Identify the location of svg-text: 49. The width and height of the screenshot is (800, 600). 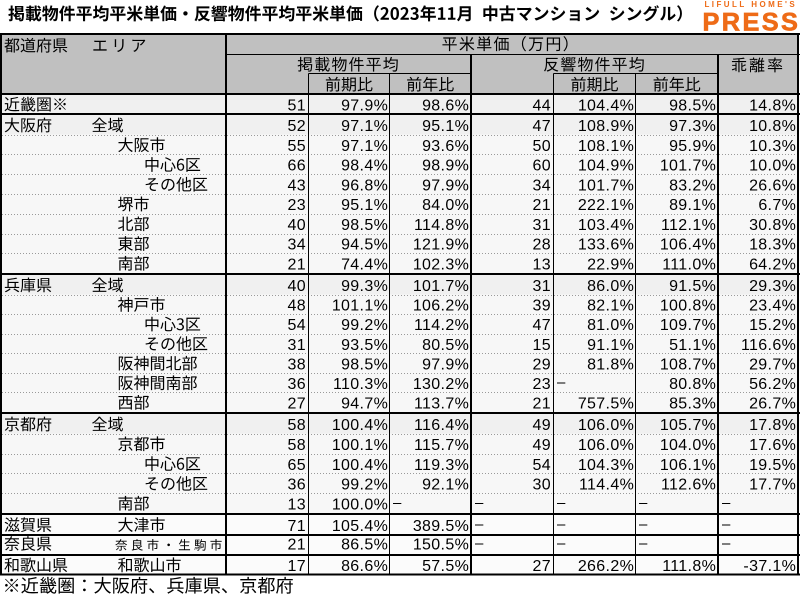
(542, 425).